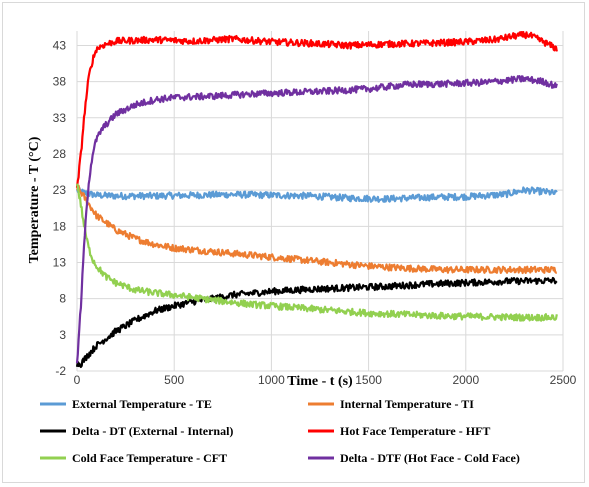  I want to click on x-tick-label: 1000, so click(271, 380).